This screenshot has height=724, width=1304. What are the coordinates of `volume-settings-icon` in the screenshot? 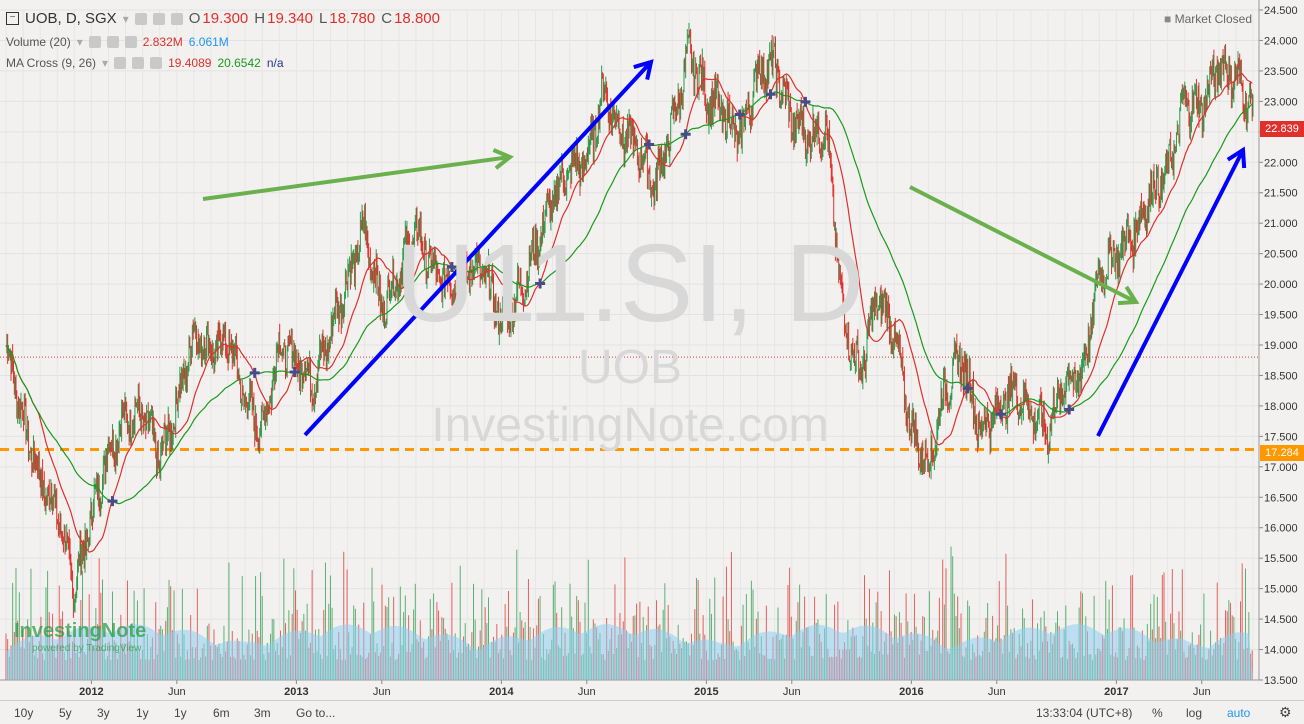 It's located at (94, 42).